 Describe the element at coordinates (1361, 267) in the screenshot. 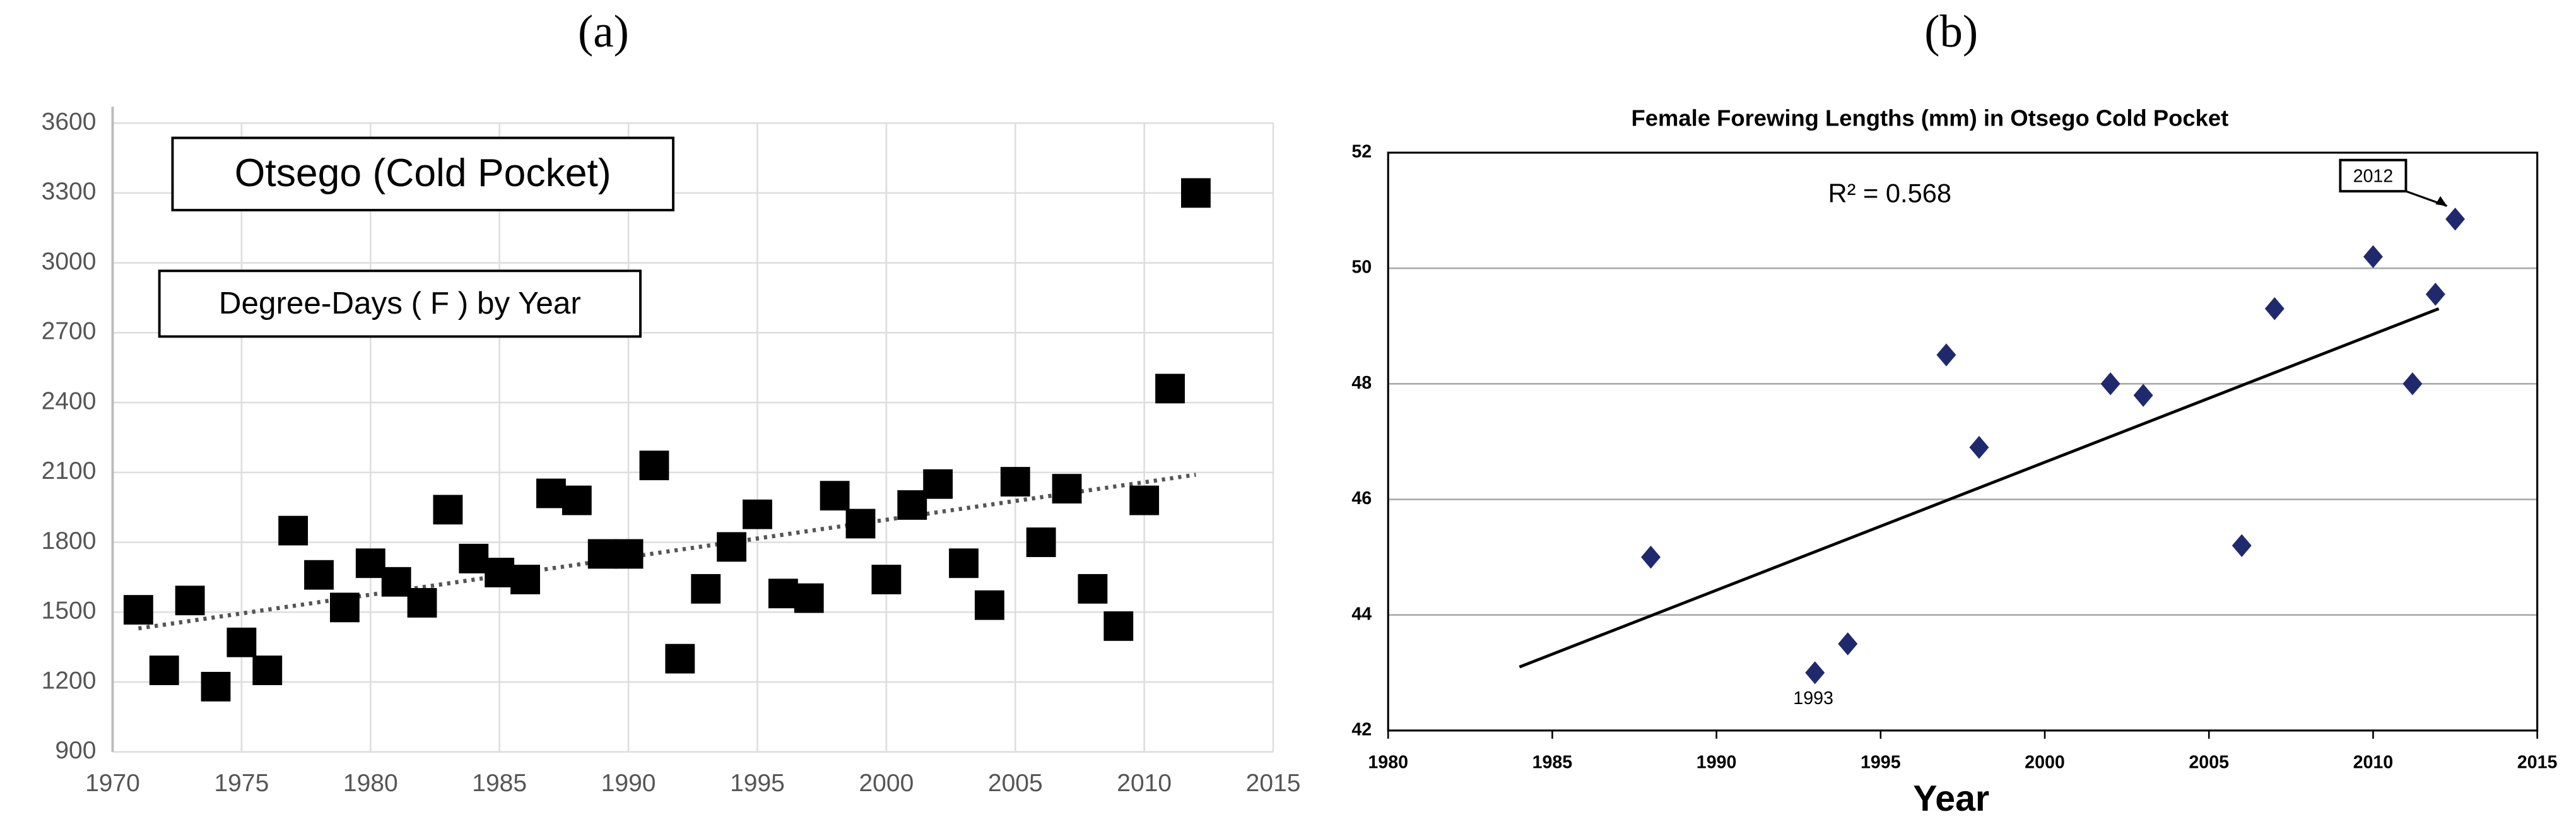

I see `y-tick-label: 50` at that location.